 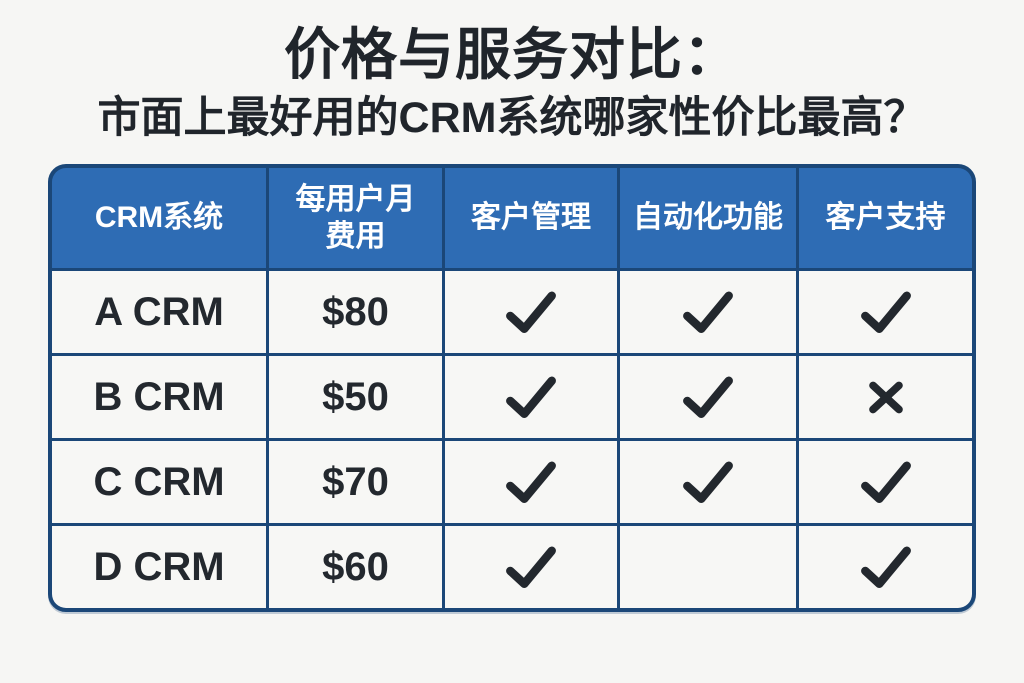 What do you see at coordinates (355, 567) in the screenshot?
I see `price-cell: $60` at bounding box center [355, 567].